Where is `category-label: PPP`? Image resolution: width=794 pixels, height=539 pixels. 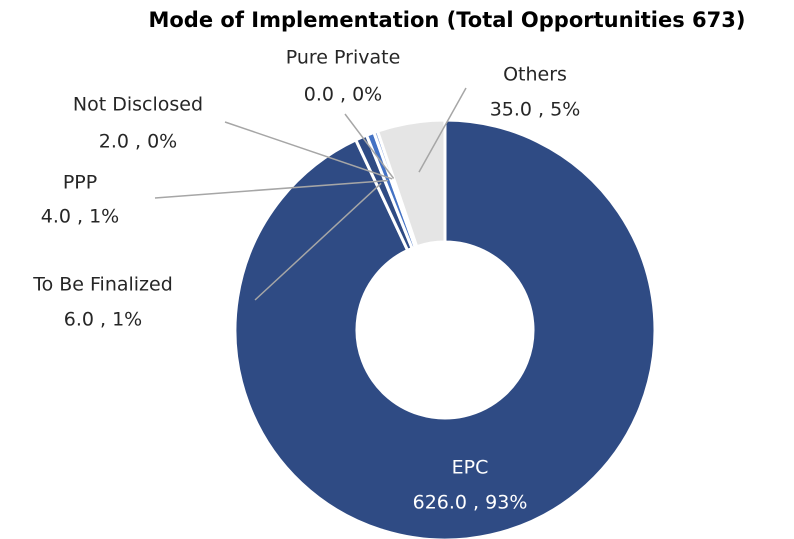 category-label: PPP is located at coordinates (80, 183).